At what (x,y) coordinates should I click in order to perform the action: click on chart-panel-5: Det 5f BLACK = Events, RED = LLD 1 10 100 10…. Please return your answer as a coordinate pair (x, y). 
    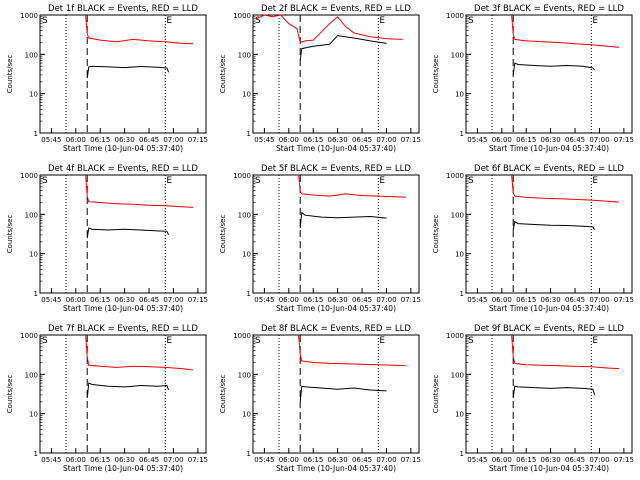
    Looking at the image, I should click on (320, 238).